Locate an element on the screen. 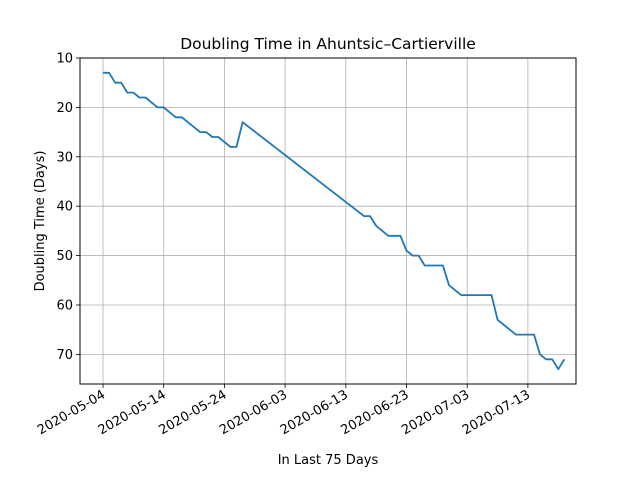  x-tick-label: 2020-05-04 is located at coordinates (71, 412).